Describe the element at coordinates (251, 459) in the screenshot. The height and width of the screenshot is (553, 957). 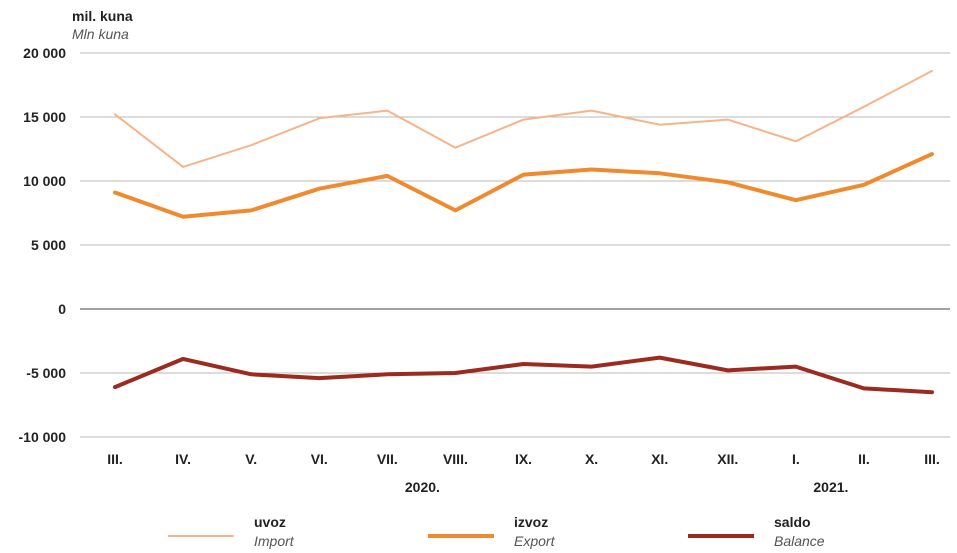
I see `x-tick-label: V.` at that location.